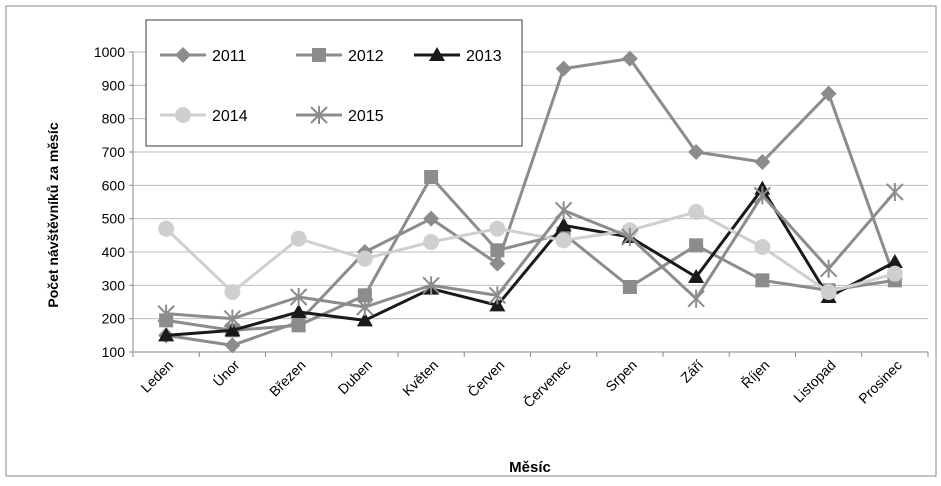  Describe the element at coordinates (229, 56) in the screenshot. I see `legend-label: 2011` at that location.